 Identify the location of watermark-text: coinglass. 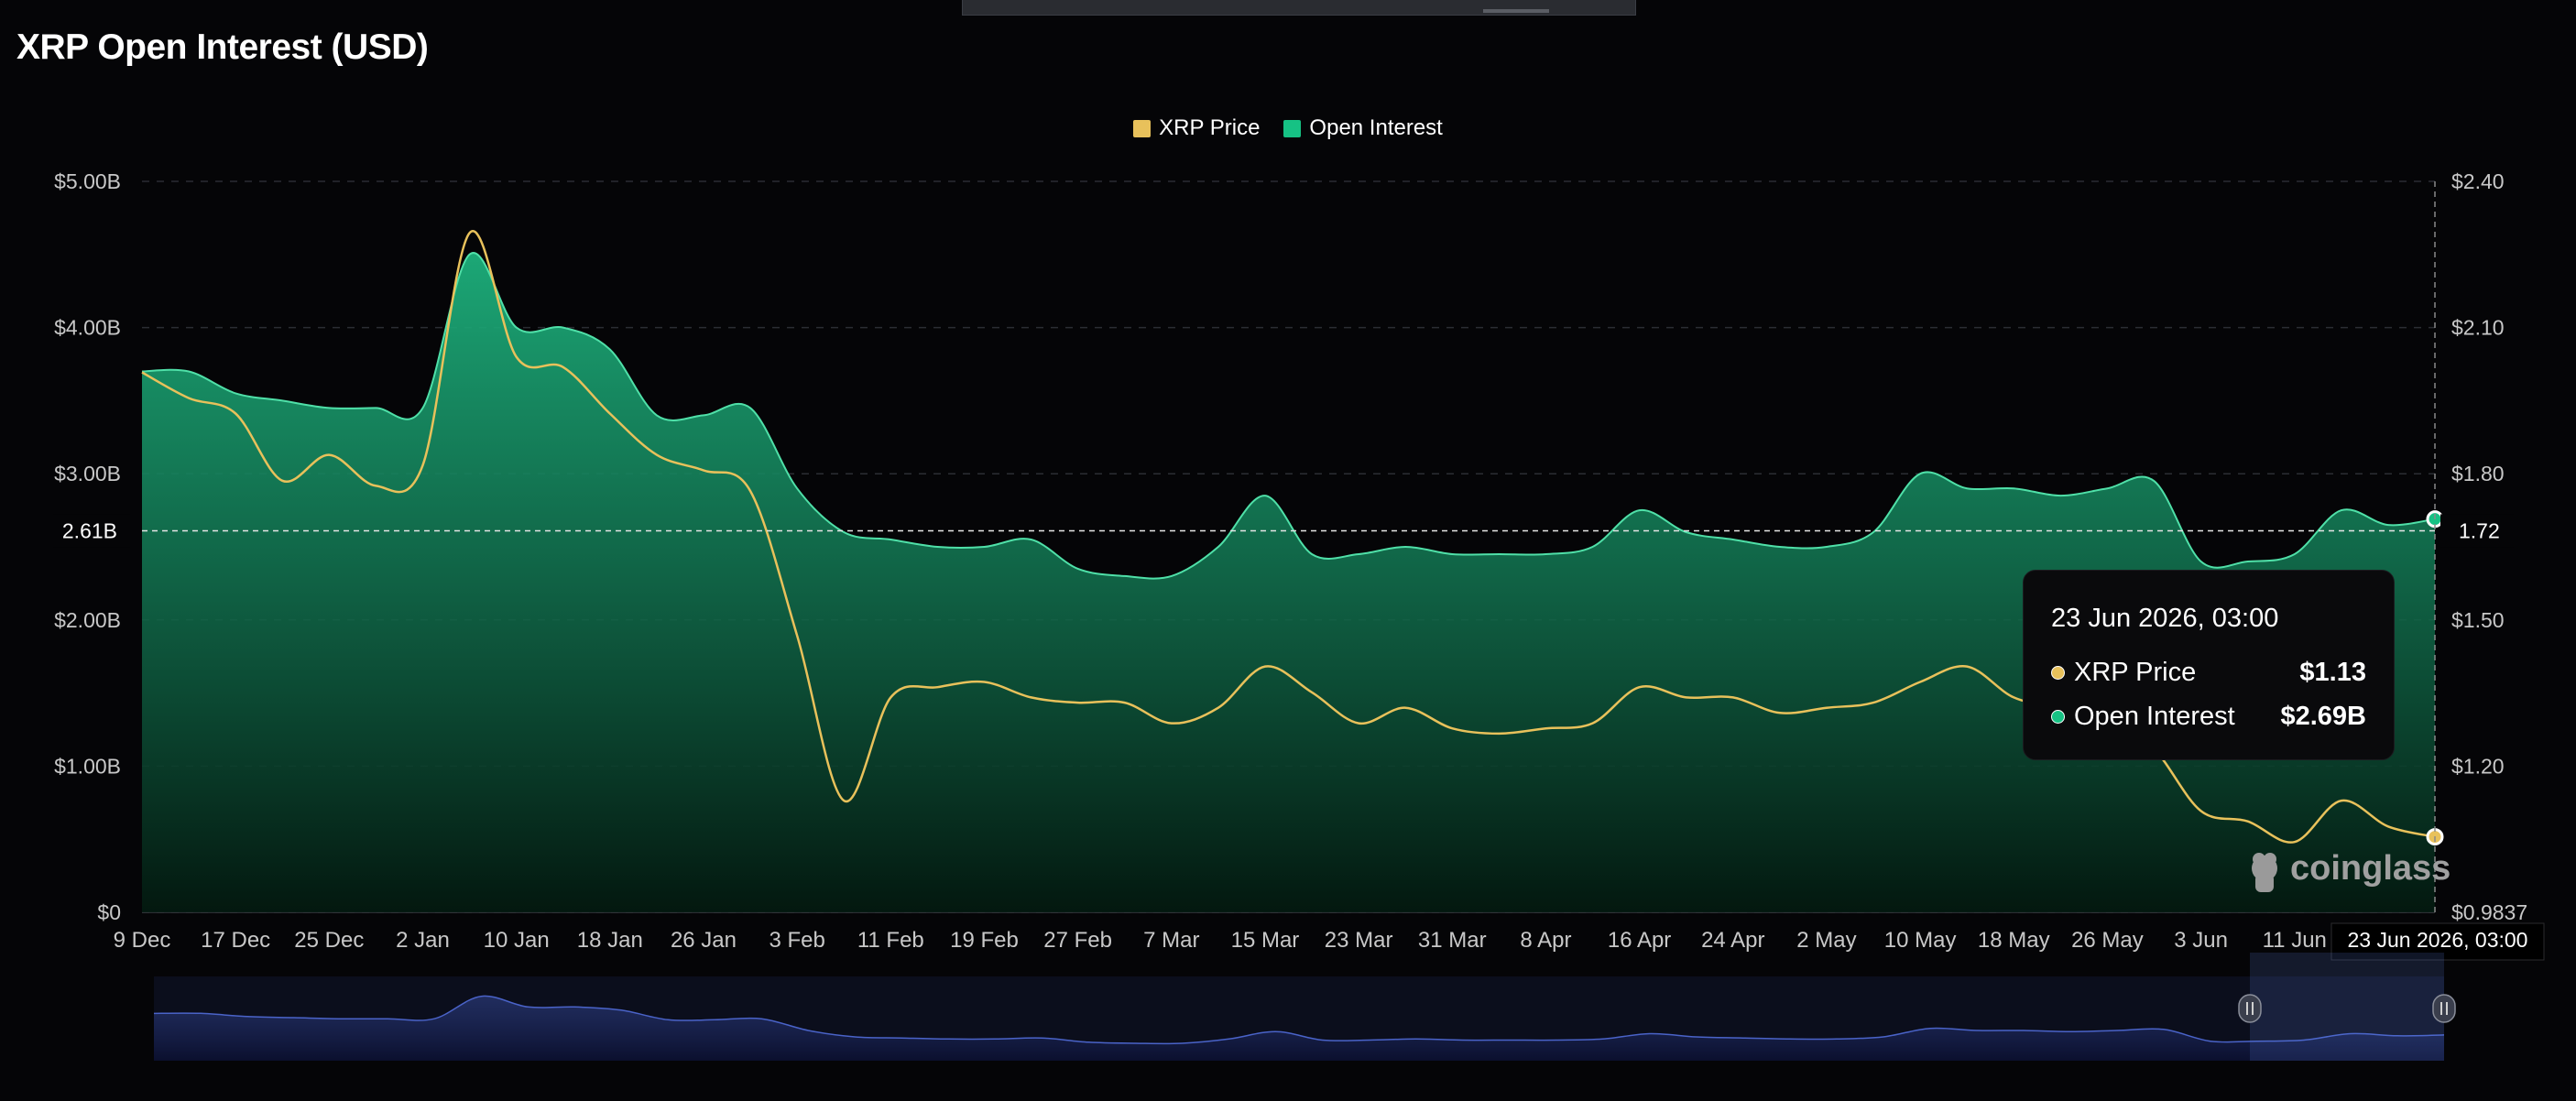
(2370, 868).